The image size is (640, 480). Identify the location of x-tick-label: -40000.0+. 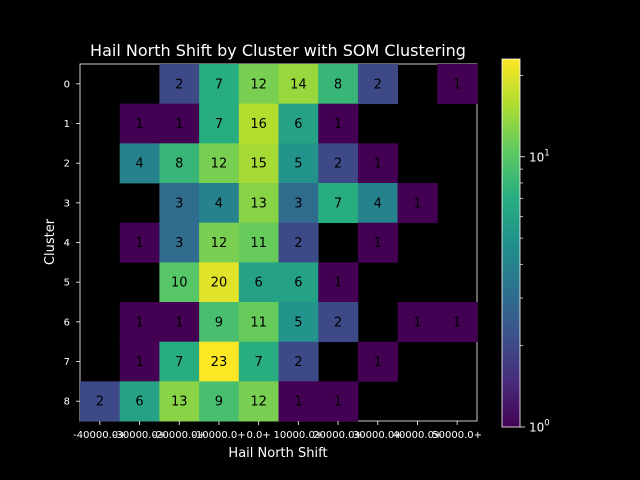
(99, 435).